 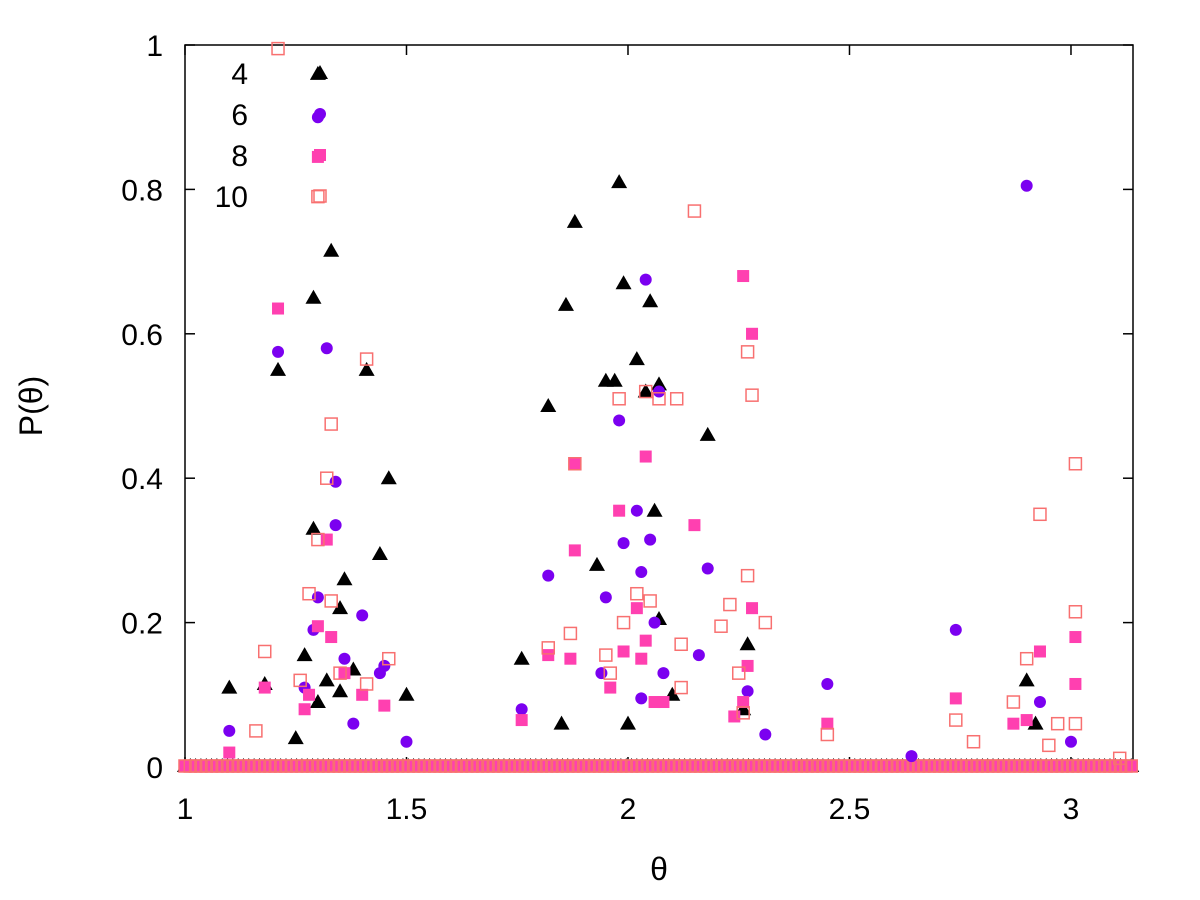 What do you see at coordinates (1131, 766) in the screenshot?
I see `baseline-point` at bounding box center [1131, 766].